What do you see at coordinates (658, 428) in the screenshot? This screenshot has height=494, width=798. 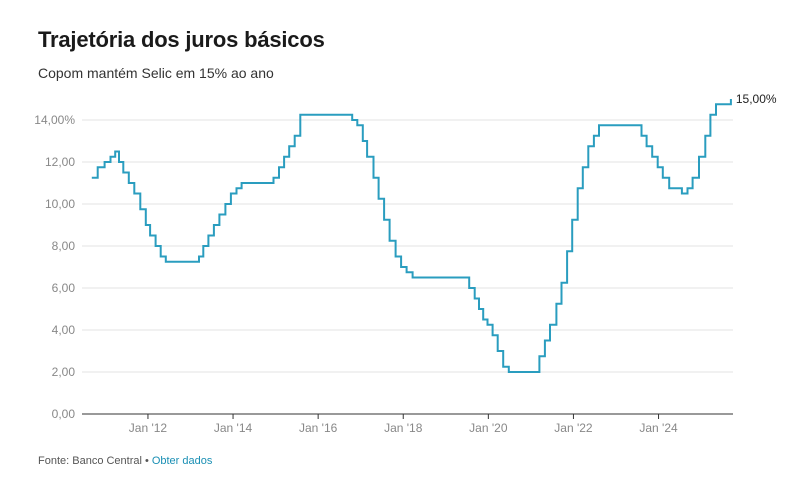 I see `x-tick-label: Jan '24` at bounding box center [658, 428].